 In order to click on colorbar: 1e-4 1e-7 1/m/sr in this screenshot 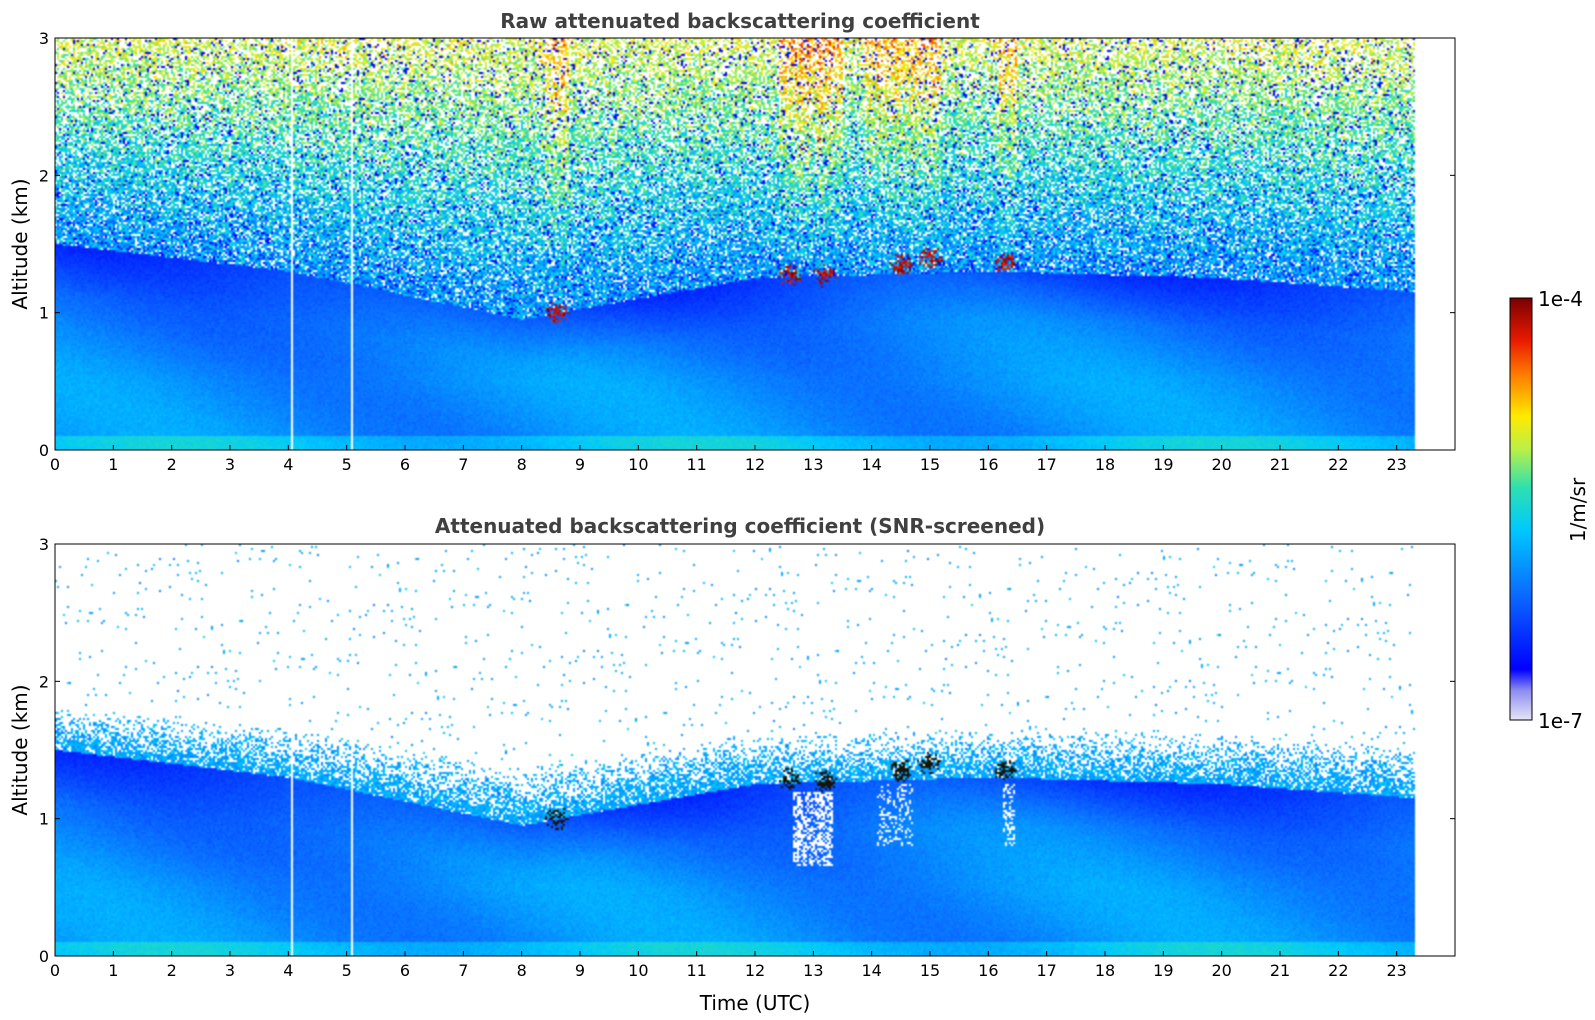, I will do `click(1549, 510)`.